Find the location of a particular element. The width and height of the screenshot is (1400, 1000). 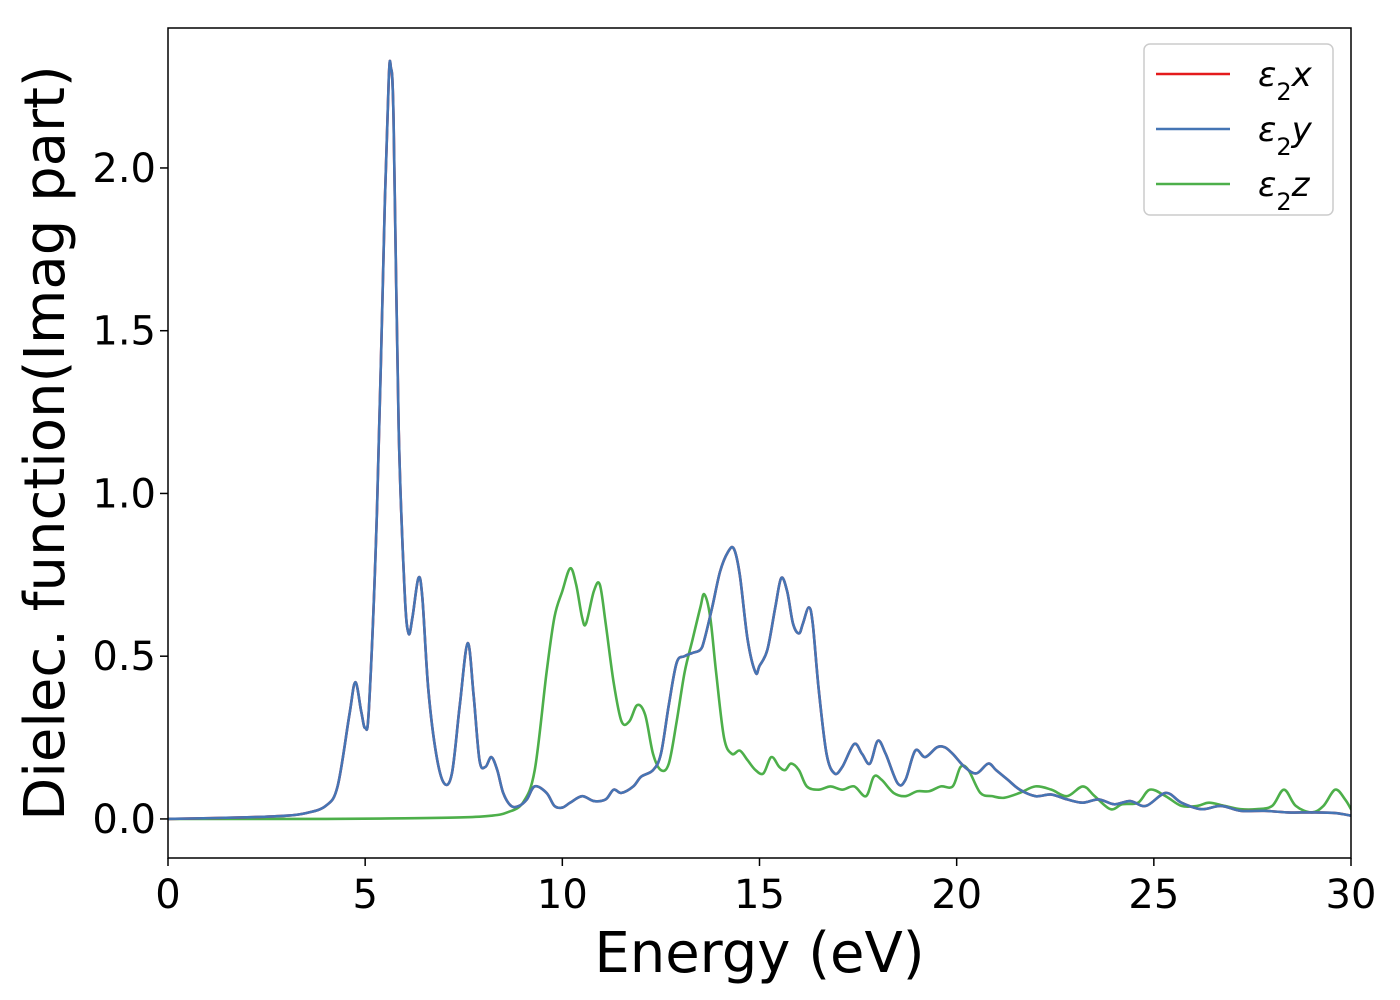

x-tick-label: 15 is located at coordinates (759, 895).